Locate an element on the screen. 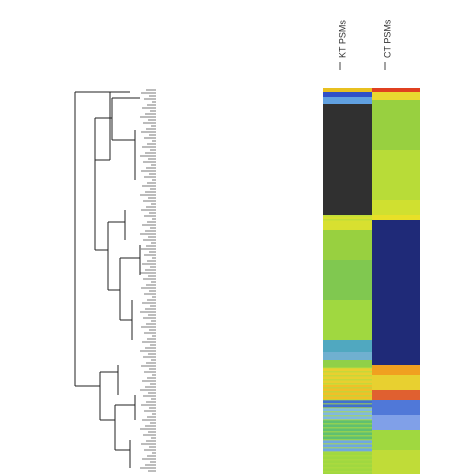  column-label: CT PSMs is located at coordinates (387, 38).